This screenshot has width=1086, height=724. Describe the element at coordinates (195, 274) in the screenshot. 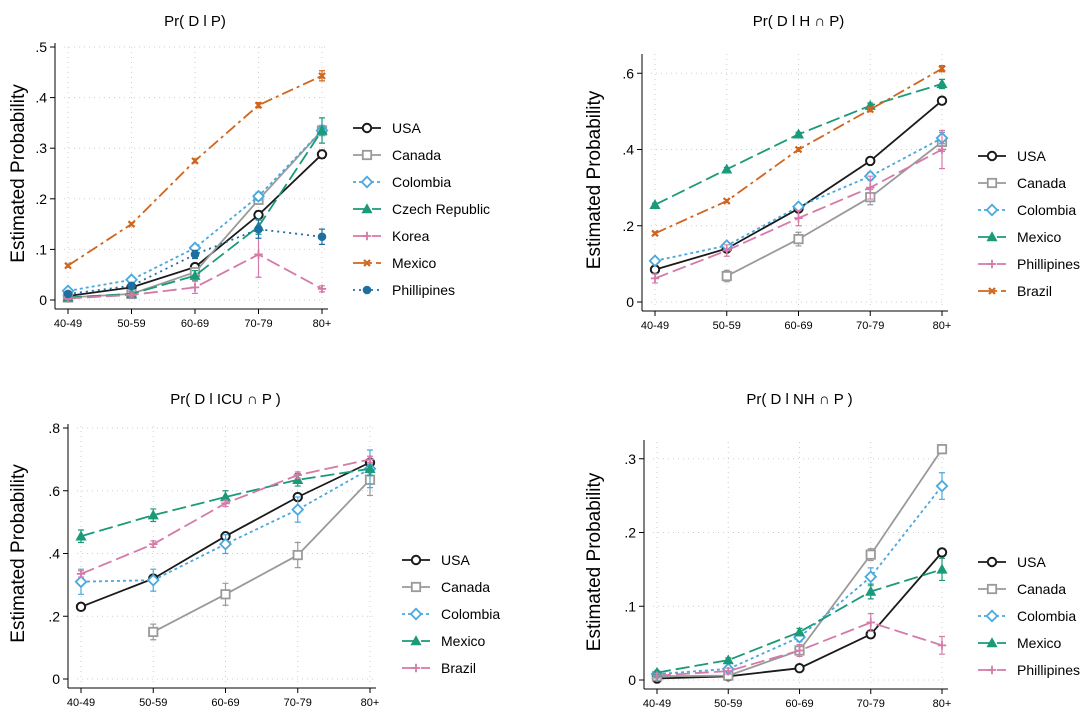

I see `data-point-czech-republic` at that location.